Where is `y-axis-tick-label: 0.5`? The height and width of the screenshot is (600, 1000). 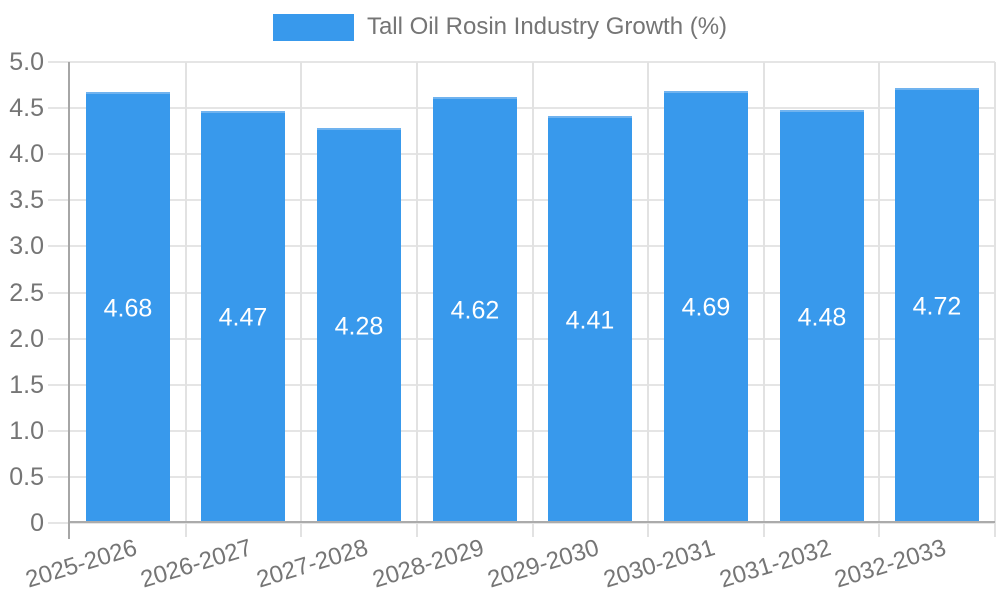 y-axis-tick-label: 0.5 is located at coordinates (26, 477).